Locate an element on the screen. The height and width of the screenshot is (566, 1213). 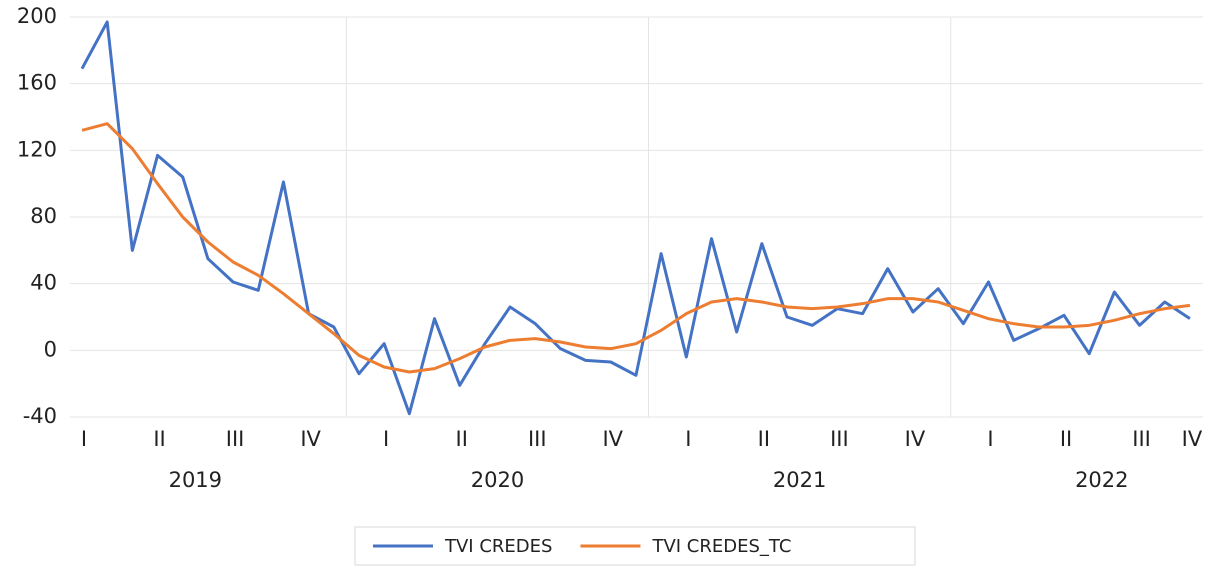
group-label: 2020 is located at coordinates (497, 480).